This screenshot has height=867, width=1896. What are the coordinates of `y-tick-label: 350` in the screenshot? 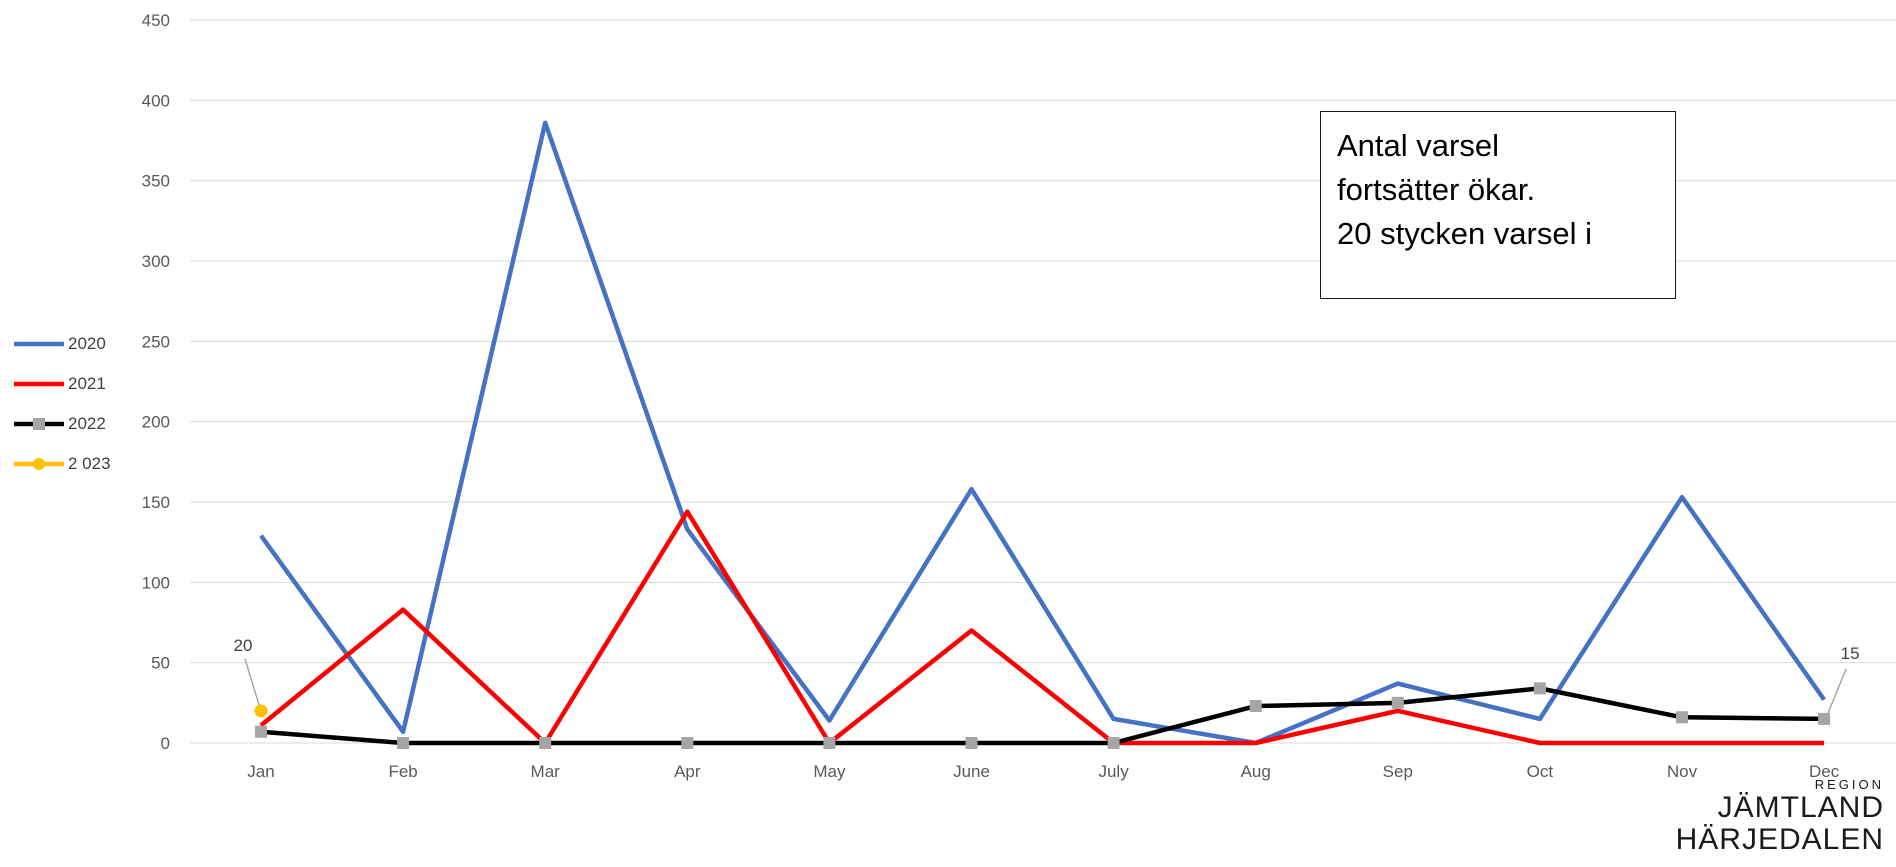 It's located at (156, 181).